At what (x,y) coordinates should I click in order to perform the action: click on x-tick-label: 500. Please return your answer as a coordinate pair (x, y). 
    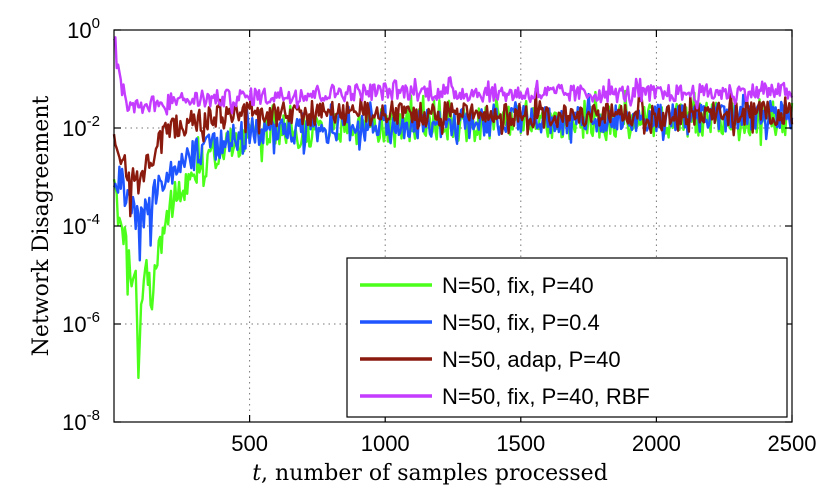
    Looking at the image, I should click on (249, 443).